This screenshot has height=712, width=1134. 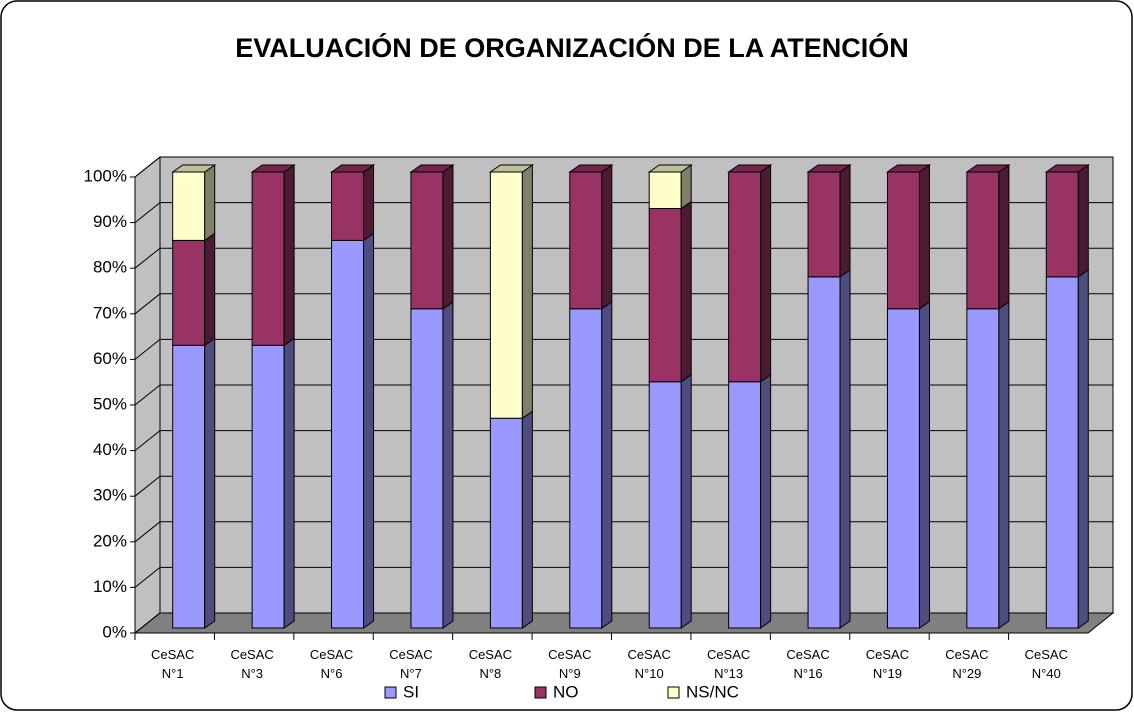 I want to click on y-tick-label: 20%, so click(x=110, y=540).